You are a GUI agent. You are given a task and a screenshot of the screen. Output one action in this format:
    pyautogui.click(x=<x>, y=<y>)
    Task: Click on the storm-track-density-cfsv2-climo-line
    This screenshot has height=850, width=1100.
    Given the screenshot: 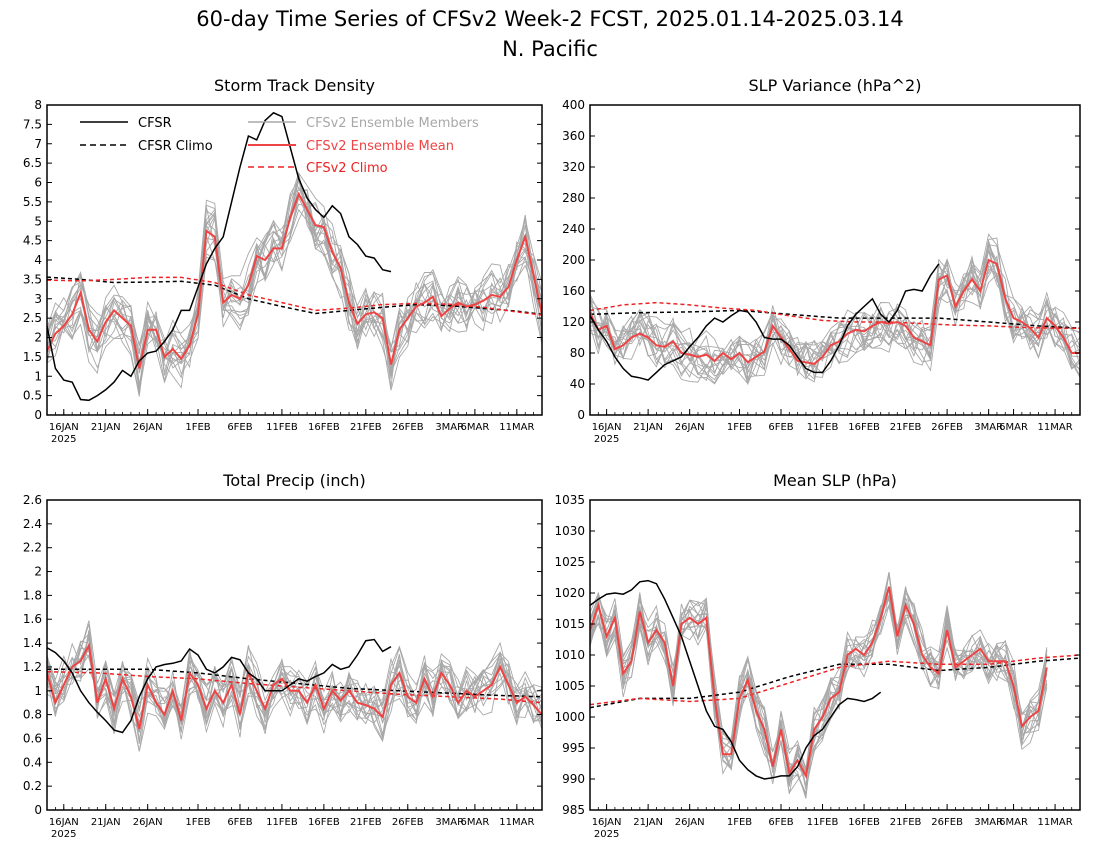 What is the action you would take?
    pyautogui.click(x=294, y=296)
    